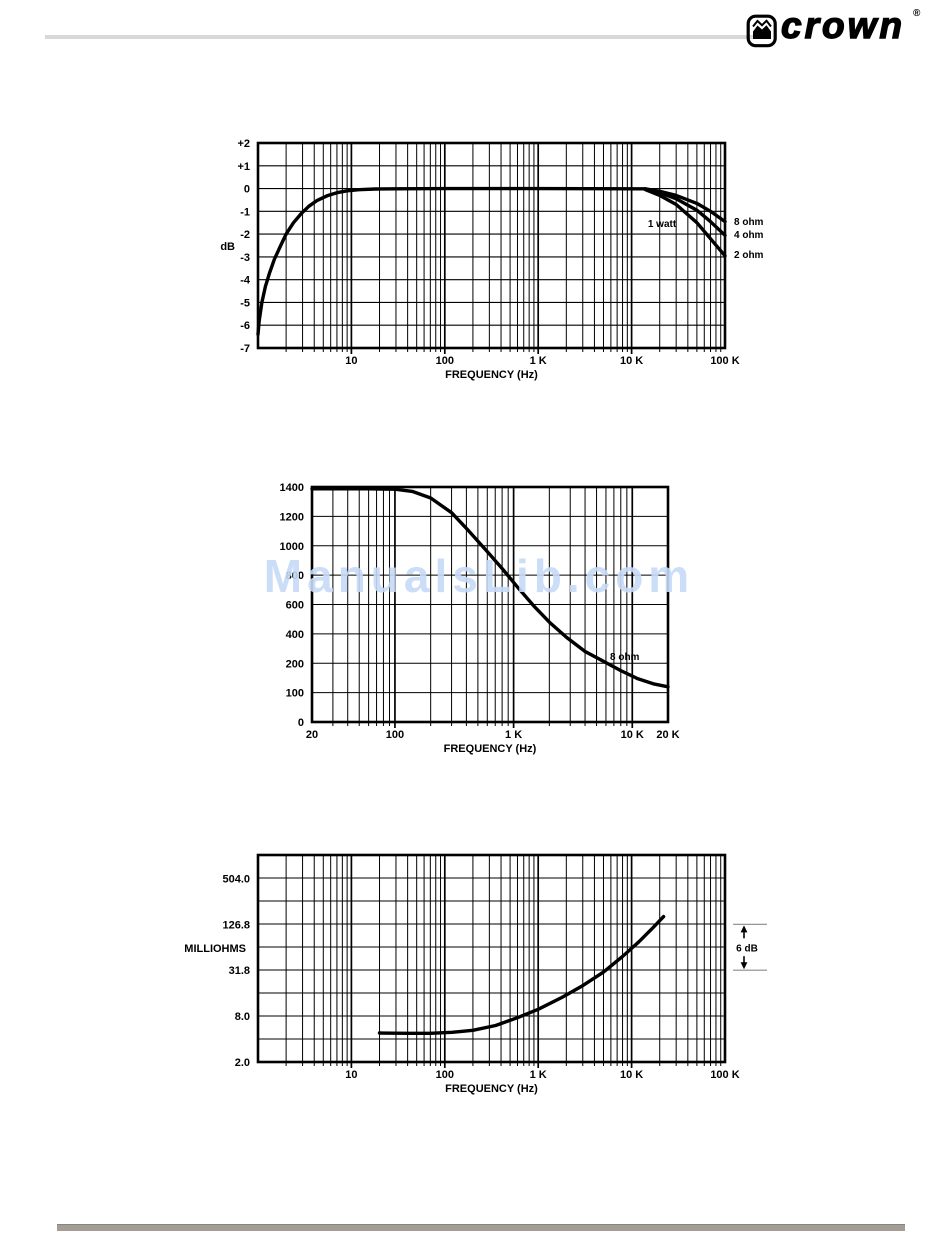  What do you see at coordinates (685, 212) in the screenshot?
I see `frequency-response-curve-4-ohm-rolloff` at bounding box center [685, 212].